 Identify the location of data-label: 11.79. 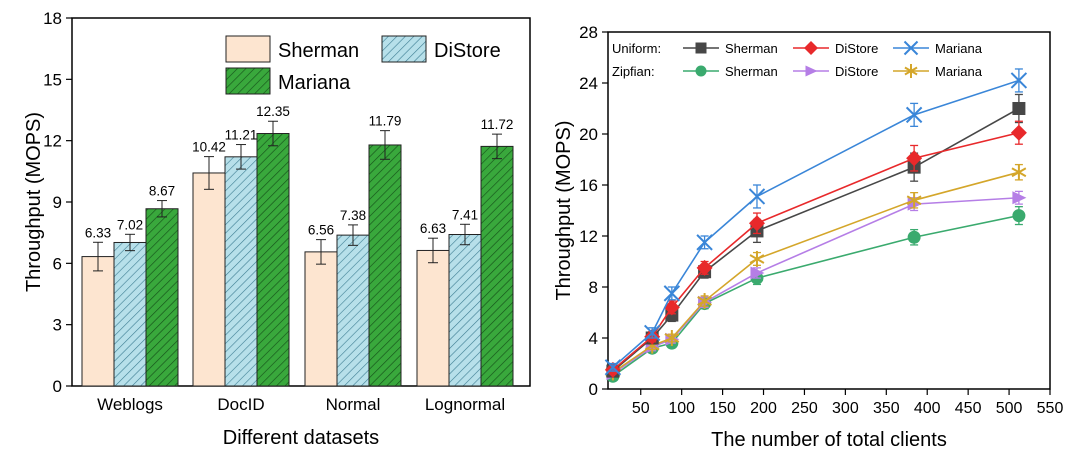
(385, 121).